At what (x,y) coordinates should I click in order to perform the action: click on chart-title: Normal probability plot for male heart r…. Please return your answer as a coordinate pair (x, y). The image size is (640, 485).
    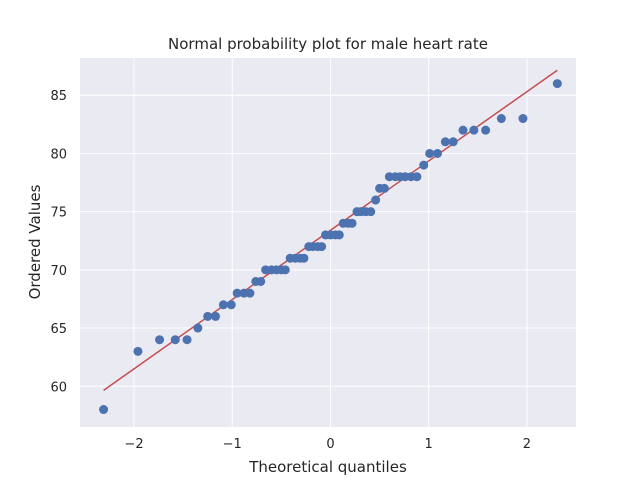
    Looking at the image, I should click on (328, 44).